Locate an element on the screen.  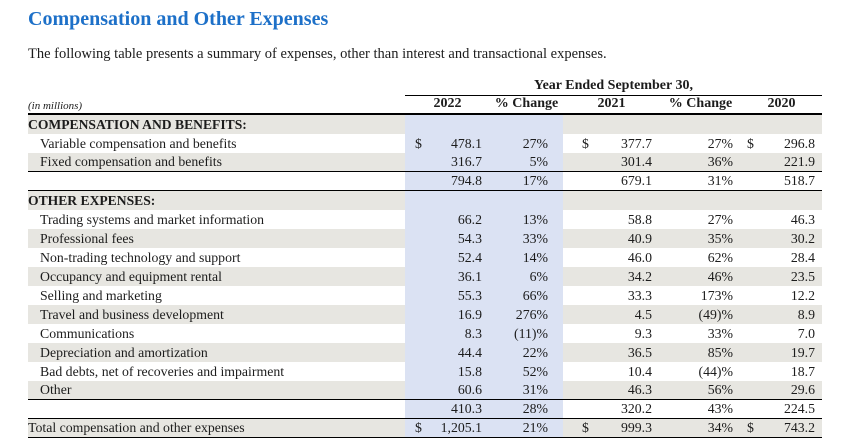
cell-2022-value: 60.6 is located at coordinates (447, 390).